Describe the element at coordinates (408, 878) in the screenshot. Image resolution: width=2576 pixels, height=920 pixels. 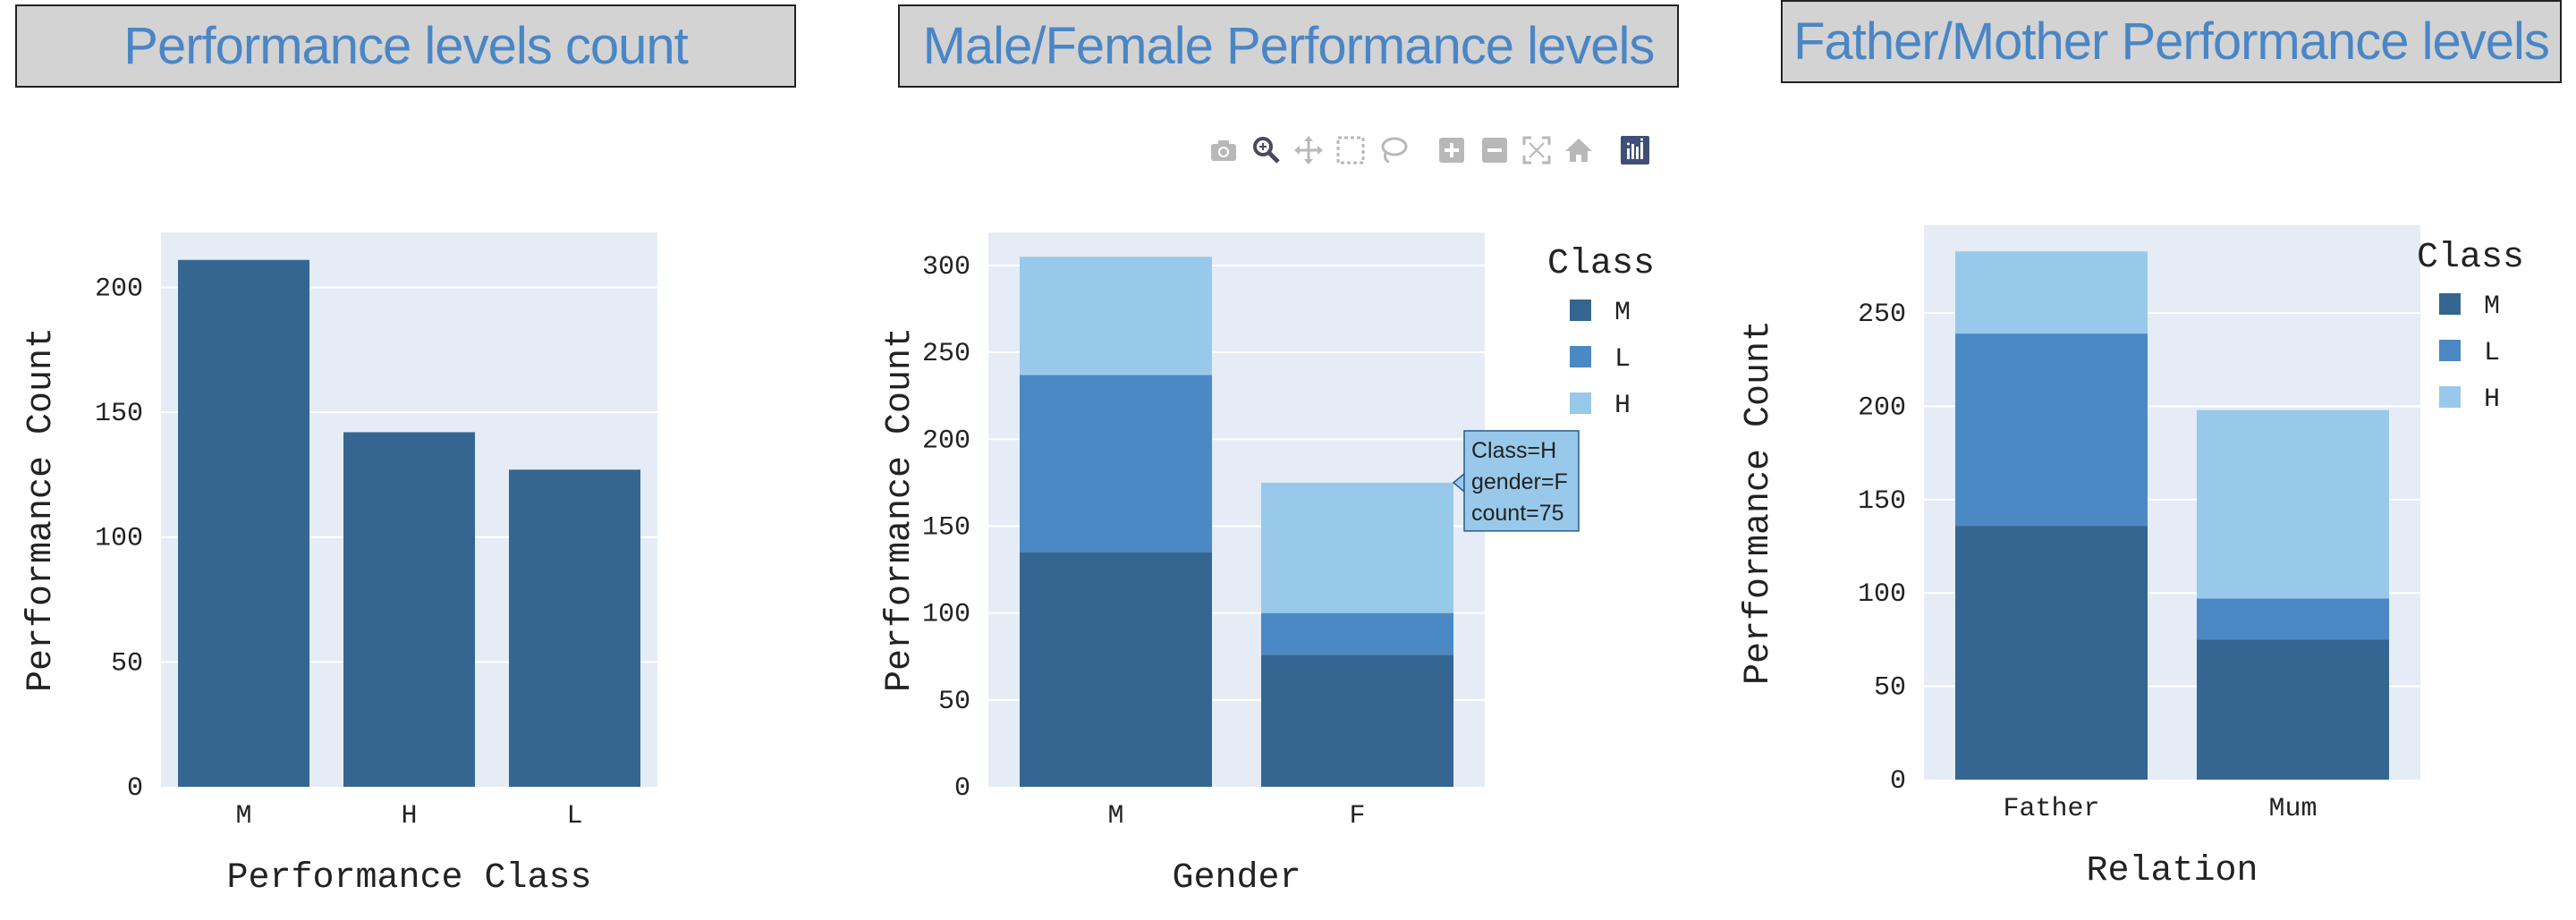
I see `x-axis-title: Performance Class` at that location.